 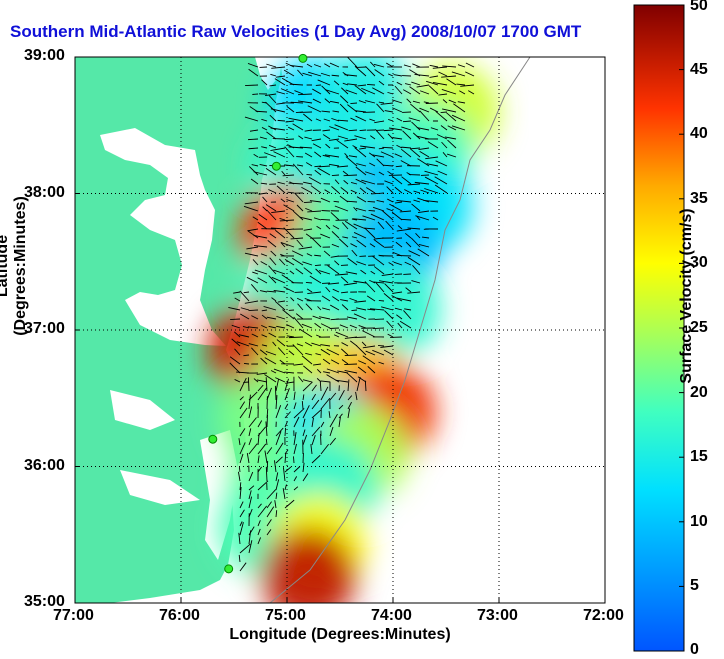 I want to click on station-marker, so click(x=276, y=166).